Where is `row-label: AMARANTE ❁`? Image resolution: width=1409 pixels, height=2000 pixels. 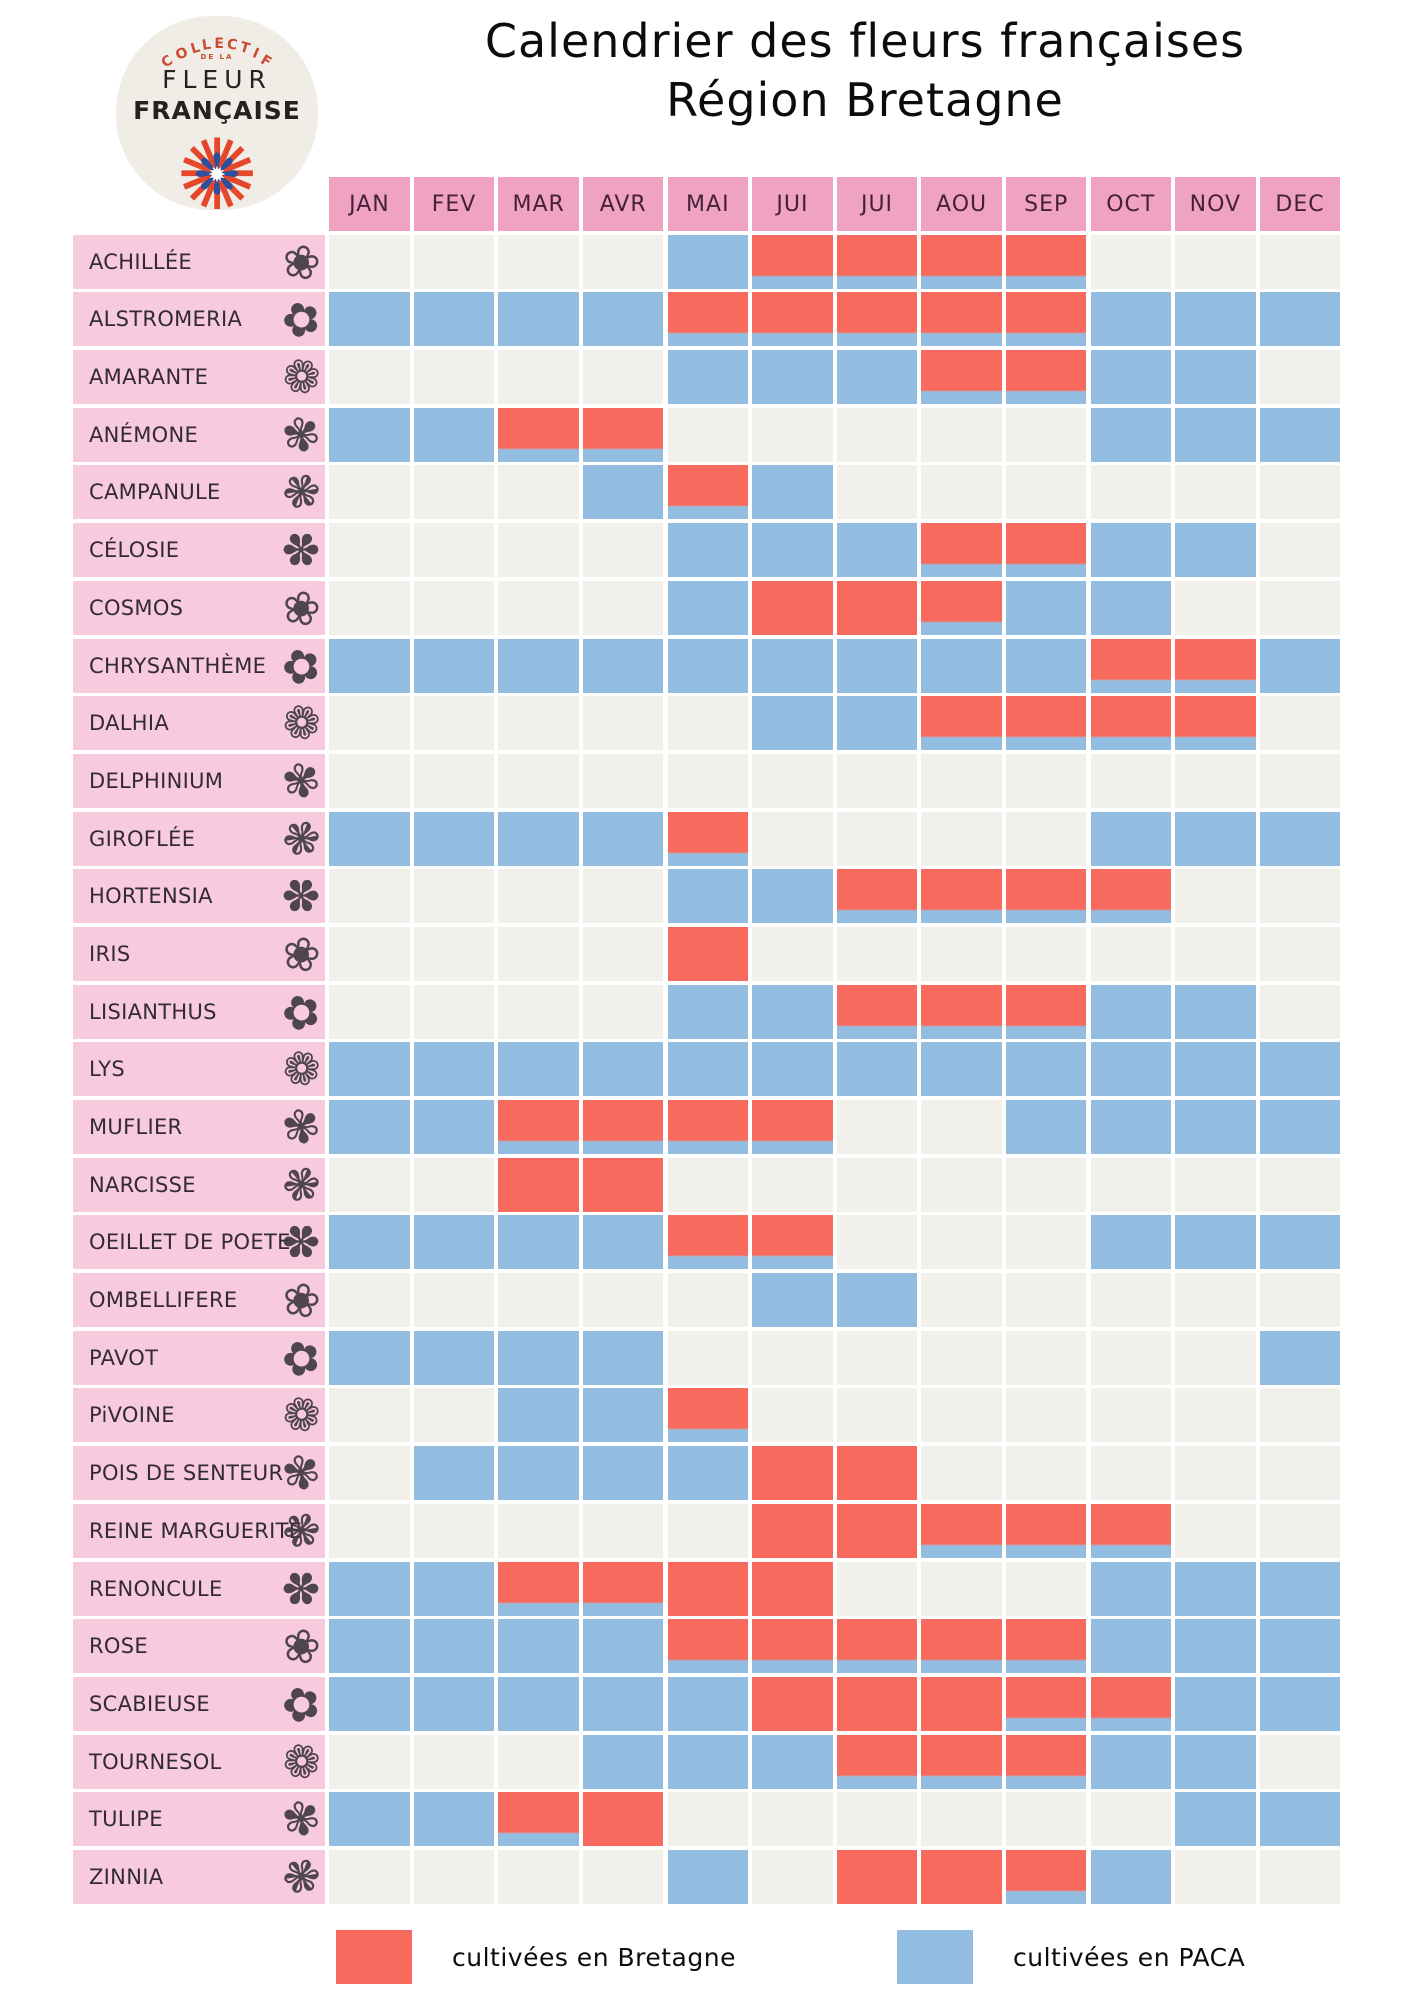
row-label: AMARANTE ❁ is located at coordinates (202, 377).